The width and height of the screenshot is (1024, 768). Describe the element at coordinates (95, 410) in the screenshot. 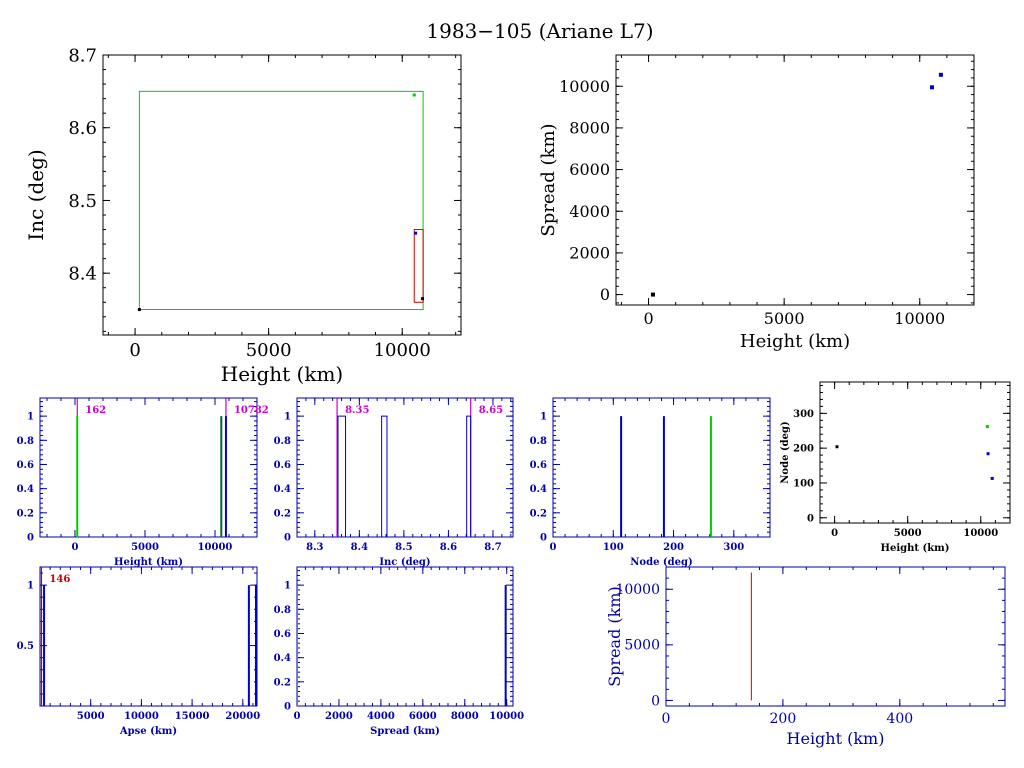

I see `marker-label: 162` at that location.